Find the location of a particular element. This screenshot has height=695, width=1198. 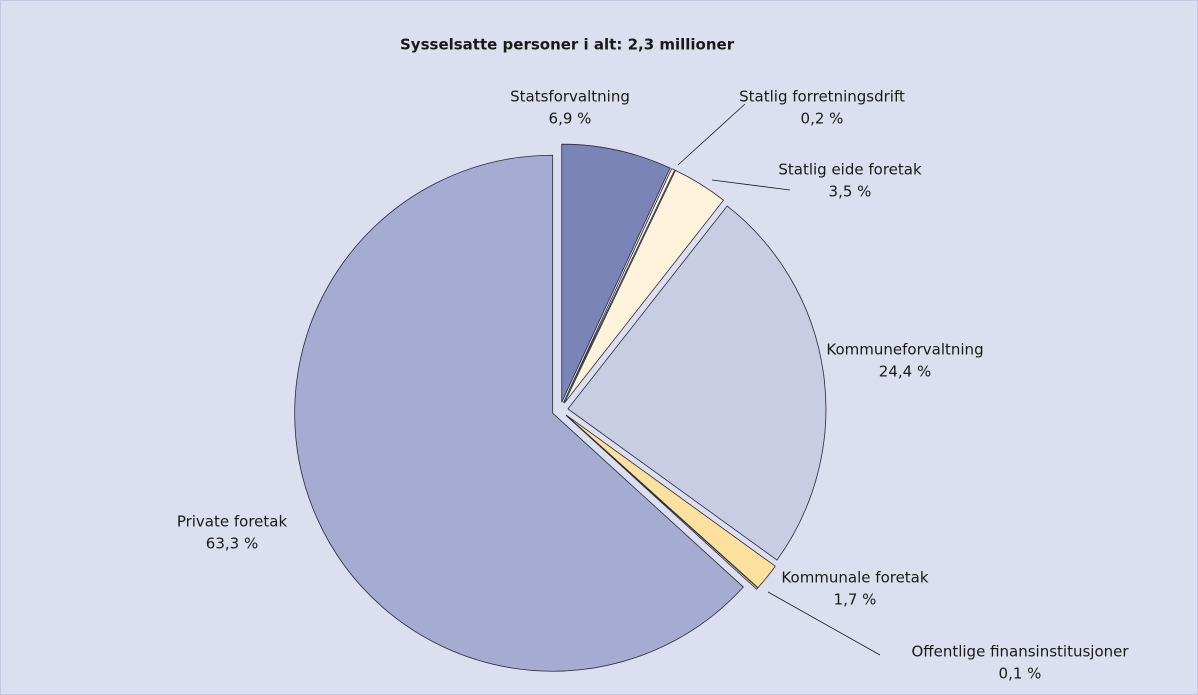

slice-value-label: 0,1 % is located at coordinates (1020, 674).